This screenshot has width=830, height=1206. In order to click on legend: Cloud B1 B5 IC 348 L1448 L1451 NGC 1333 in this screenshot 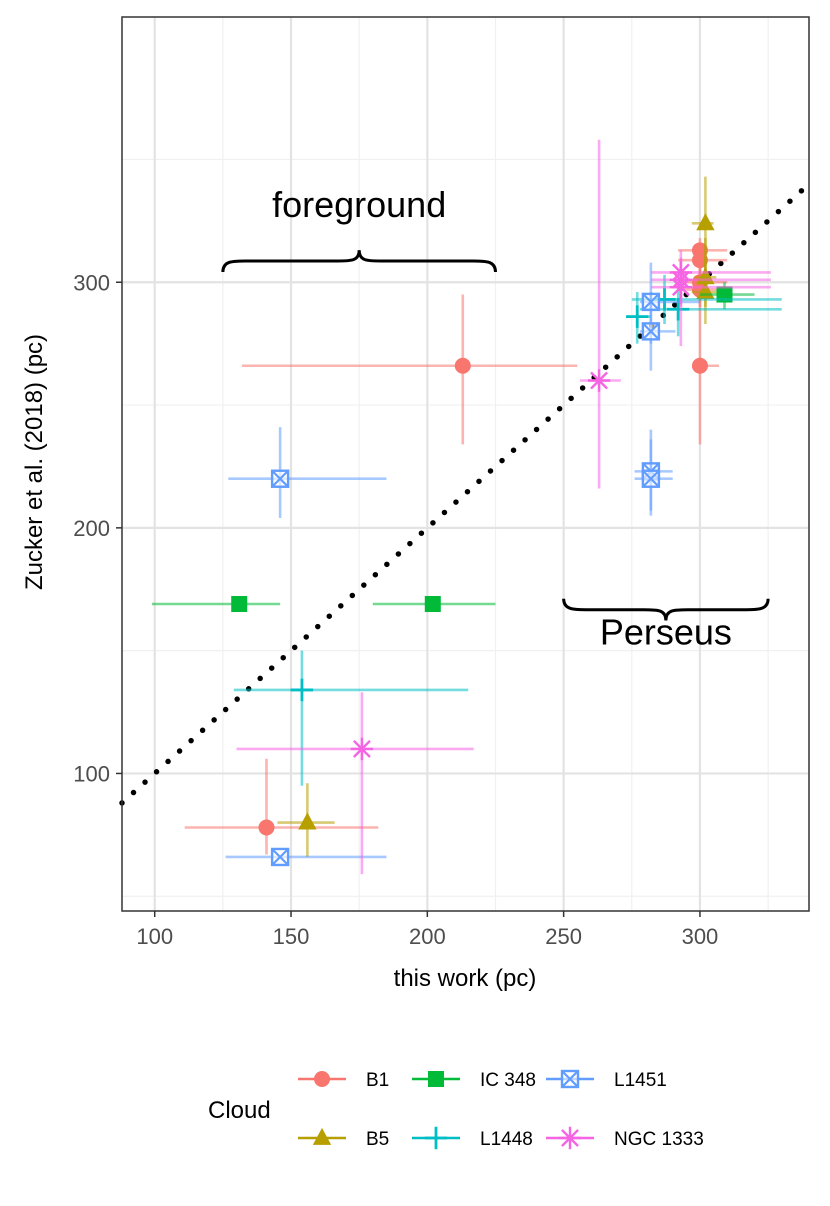, I will do `click(456, 1109)`.